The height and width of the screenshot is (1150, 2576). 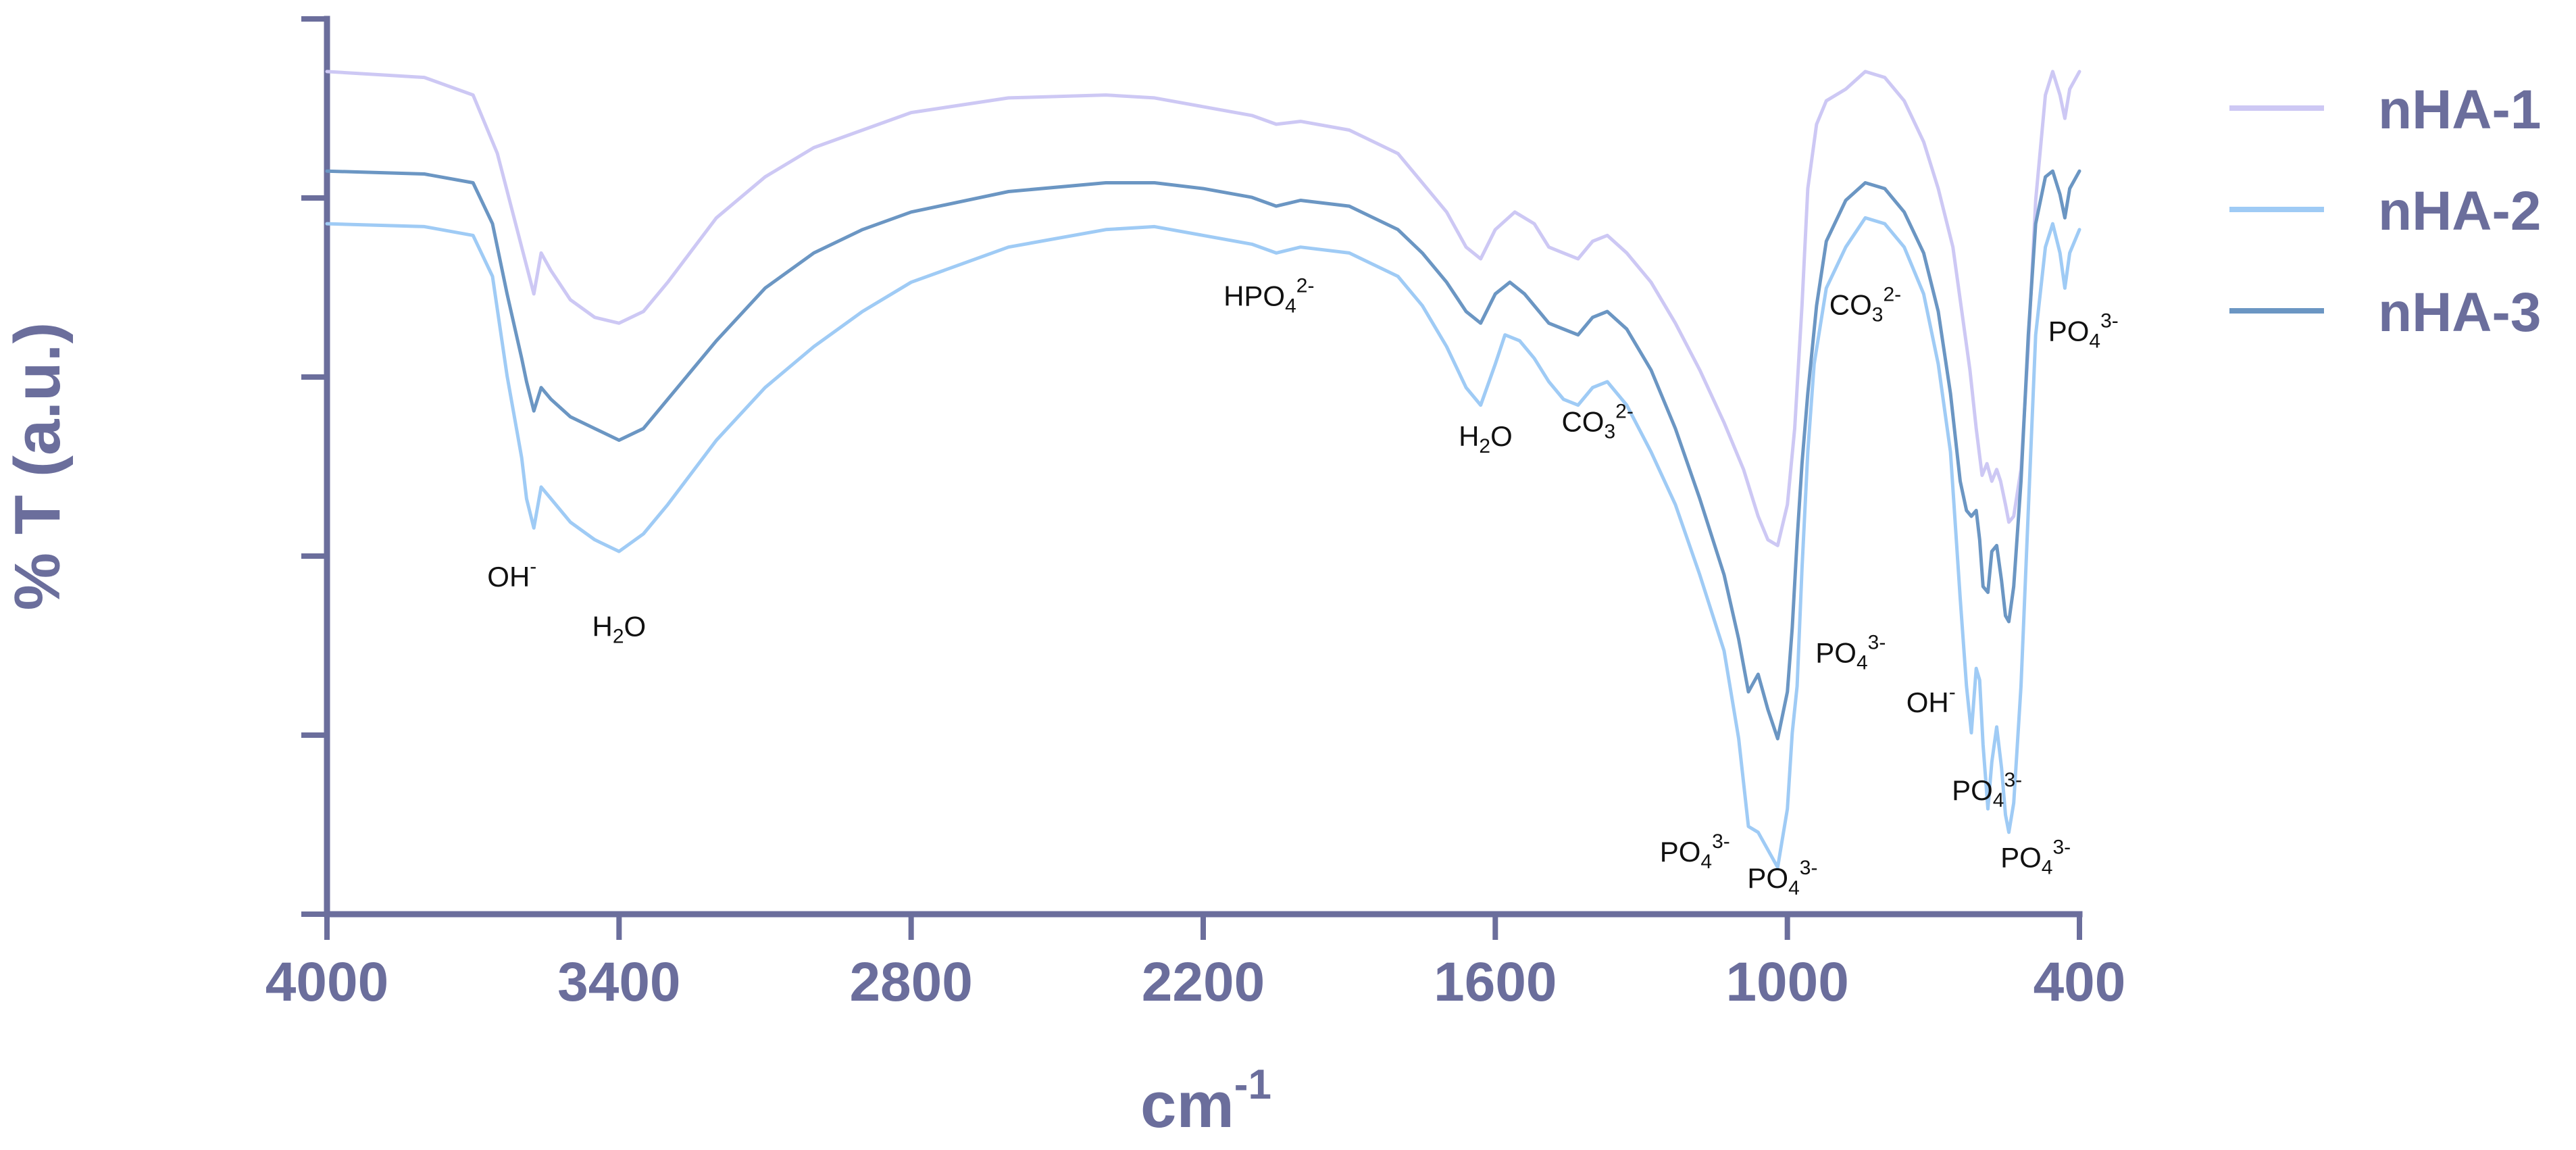 I want to click on x-tick-label: 4000, so click(x=327, y=982).